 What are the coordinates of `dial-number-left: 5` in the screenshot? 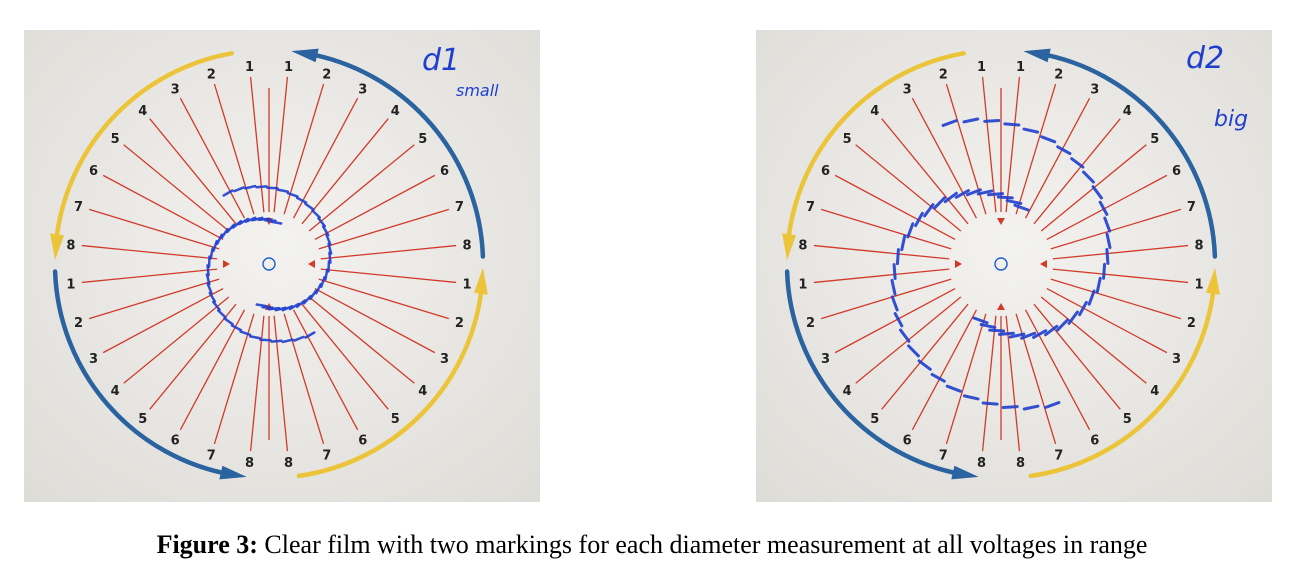 It's located at (115, 139).